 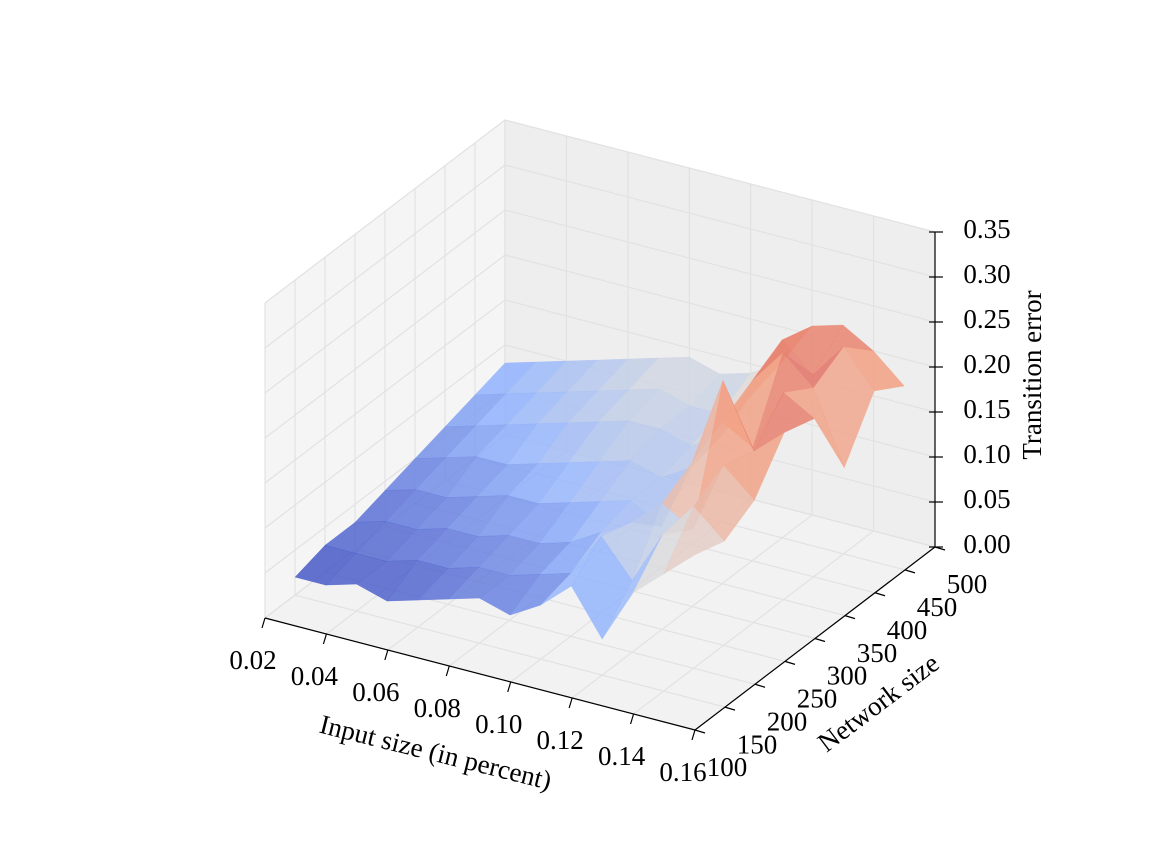 I want to click on y-tick-label: 150, so click(x=757, y=744).